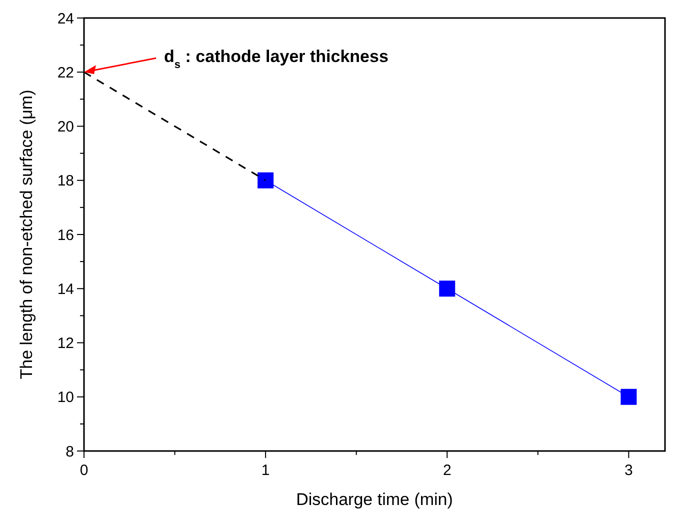 The width and height of the screenshot is (677, 517). What do you see at coordinates (276, 59) in the screenshot?
I see `annotation: d$_{s}$ : cathode layer thickness` at bounding box center [276, 59].